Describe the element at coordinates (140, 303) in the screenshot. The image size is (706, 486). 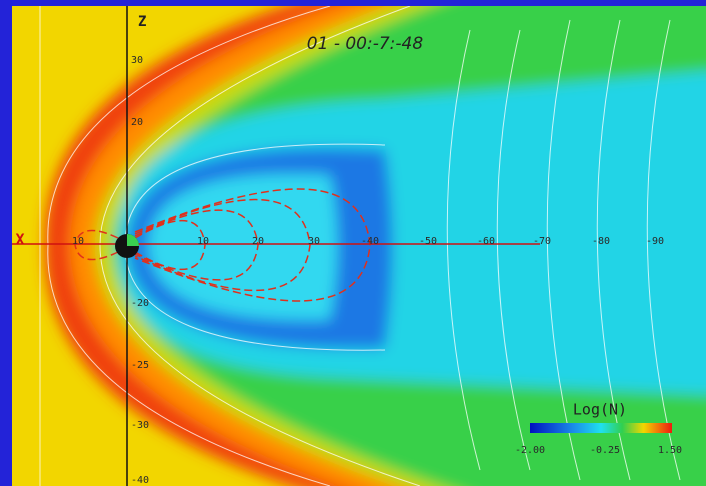
I see `z-tick-label: -20` at that location.